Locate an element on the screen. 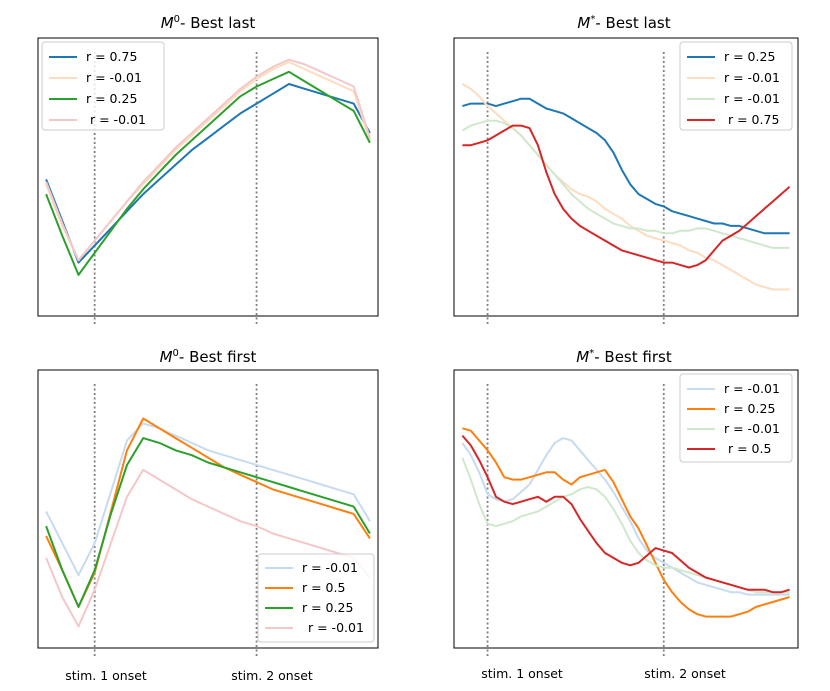 The width and height of the screenshot is (830, 691). legend: r = -0.01 r = 0.25 r = -0.01 r = 0.5 is located at coordinates (736, 418).